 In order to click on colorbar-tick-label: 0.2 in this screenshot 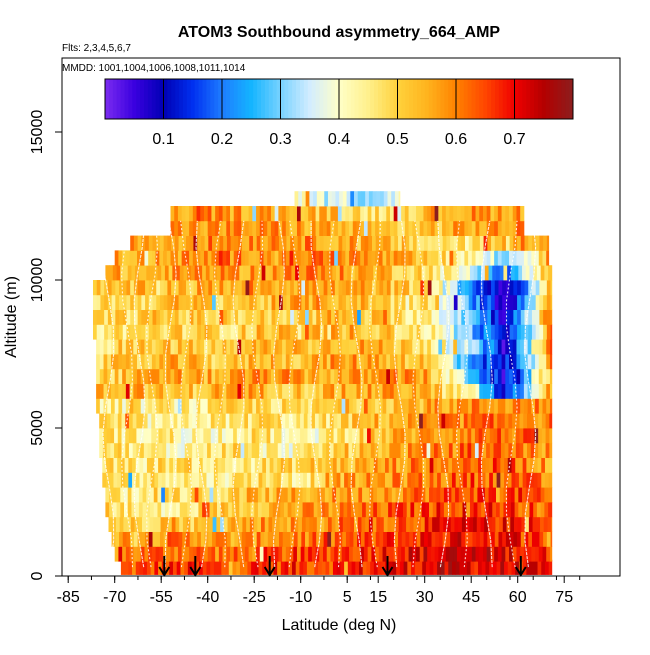, I will do `click(222, 139)`.